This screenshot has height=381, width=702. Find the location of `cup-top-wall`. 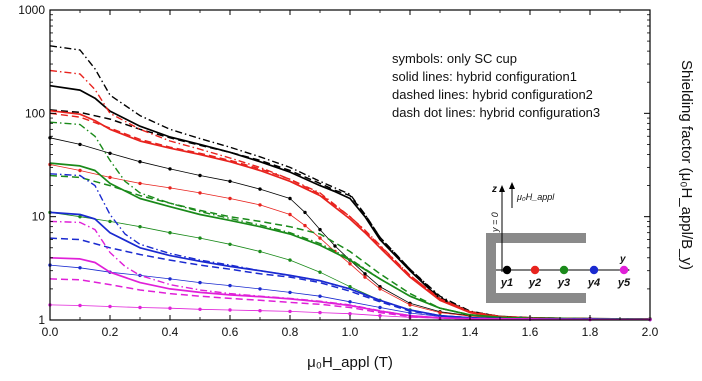

cup-top-wall is located at coordinates (536, 238).